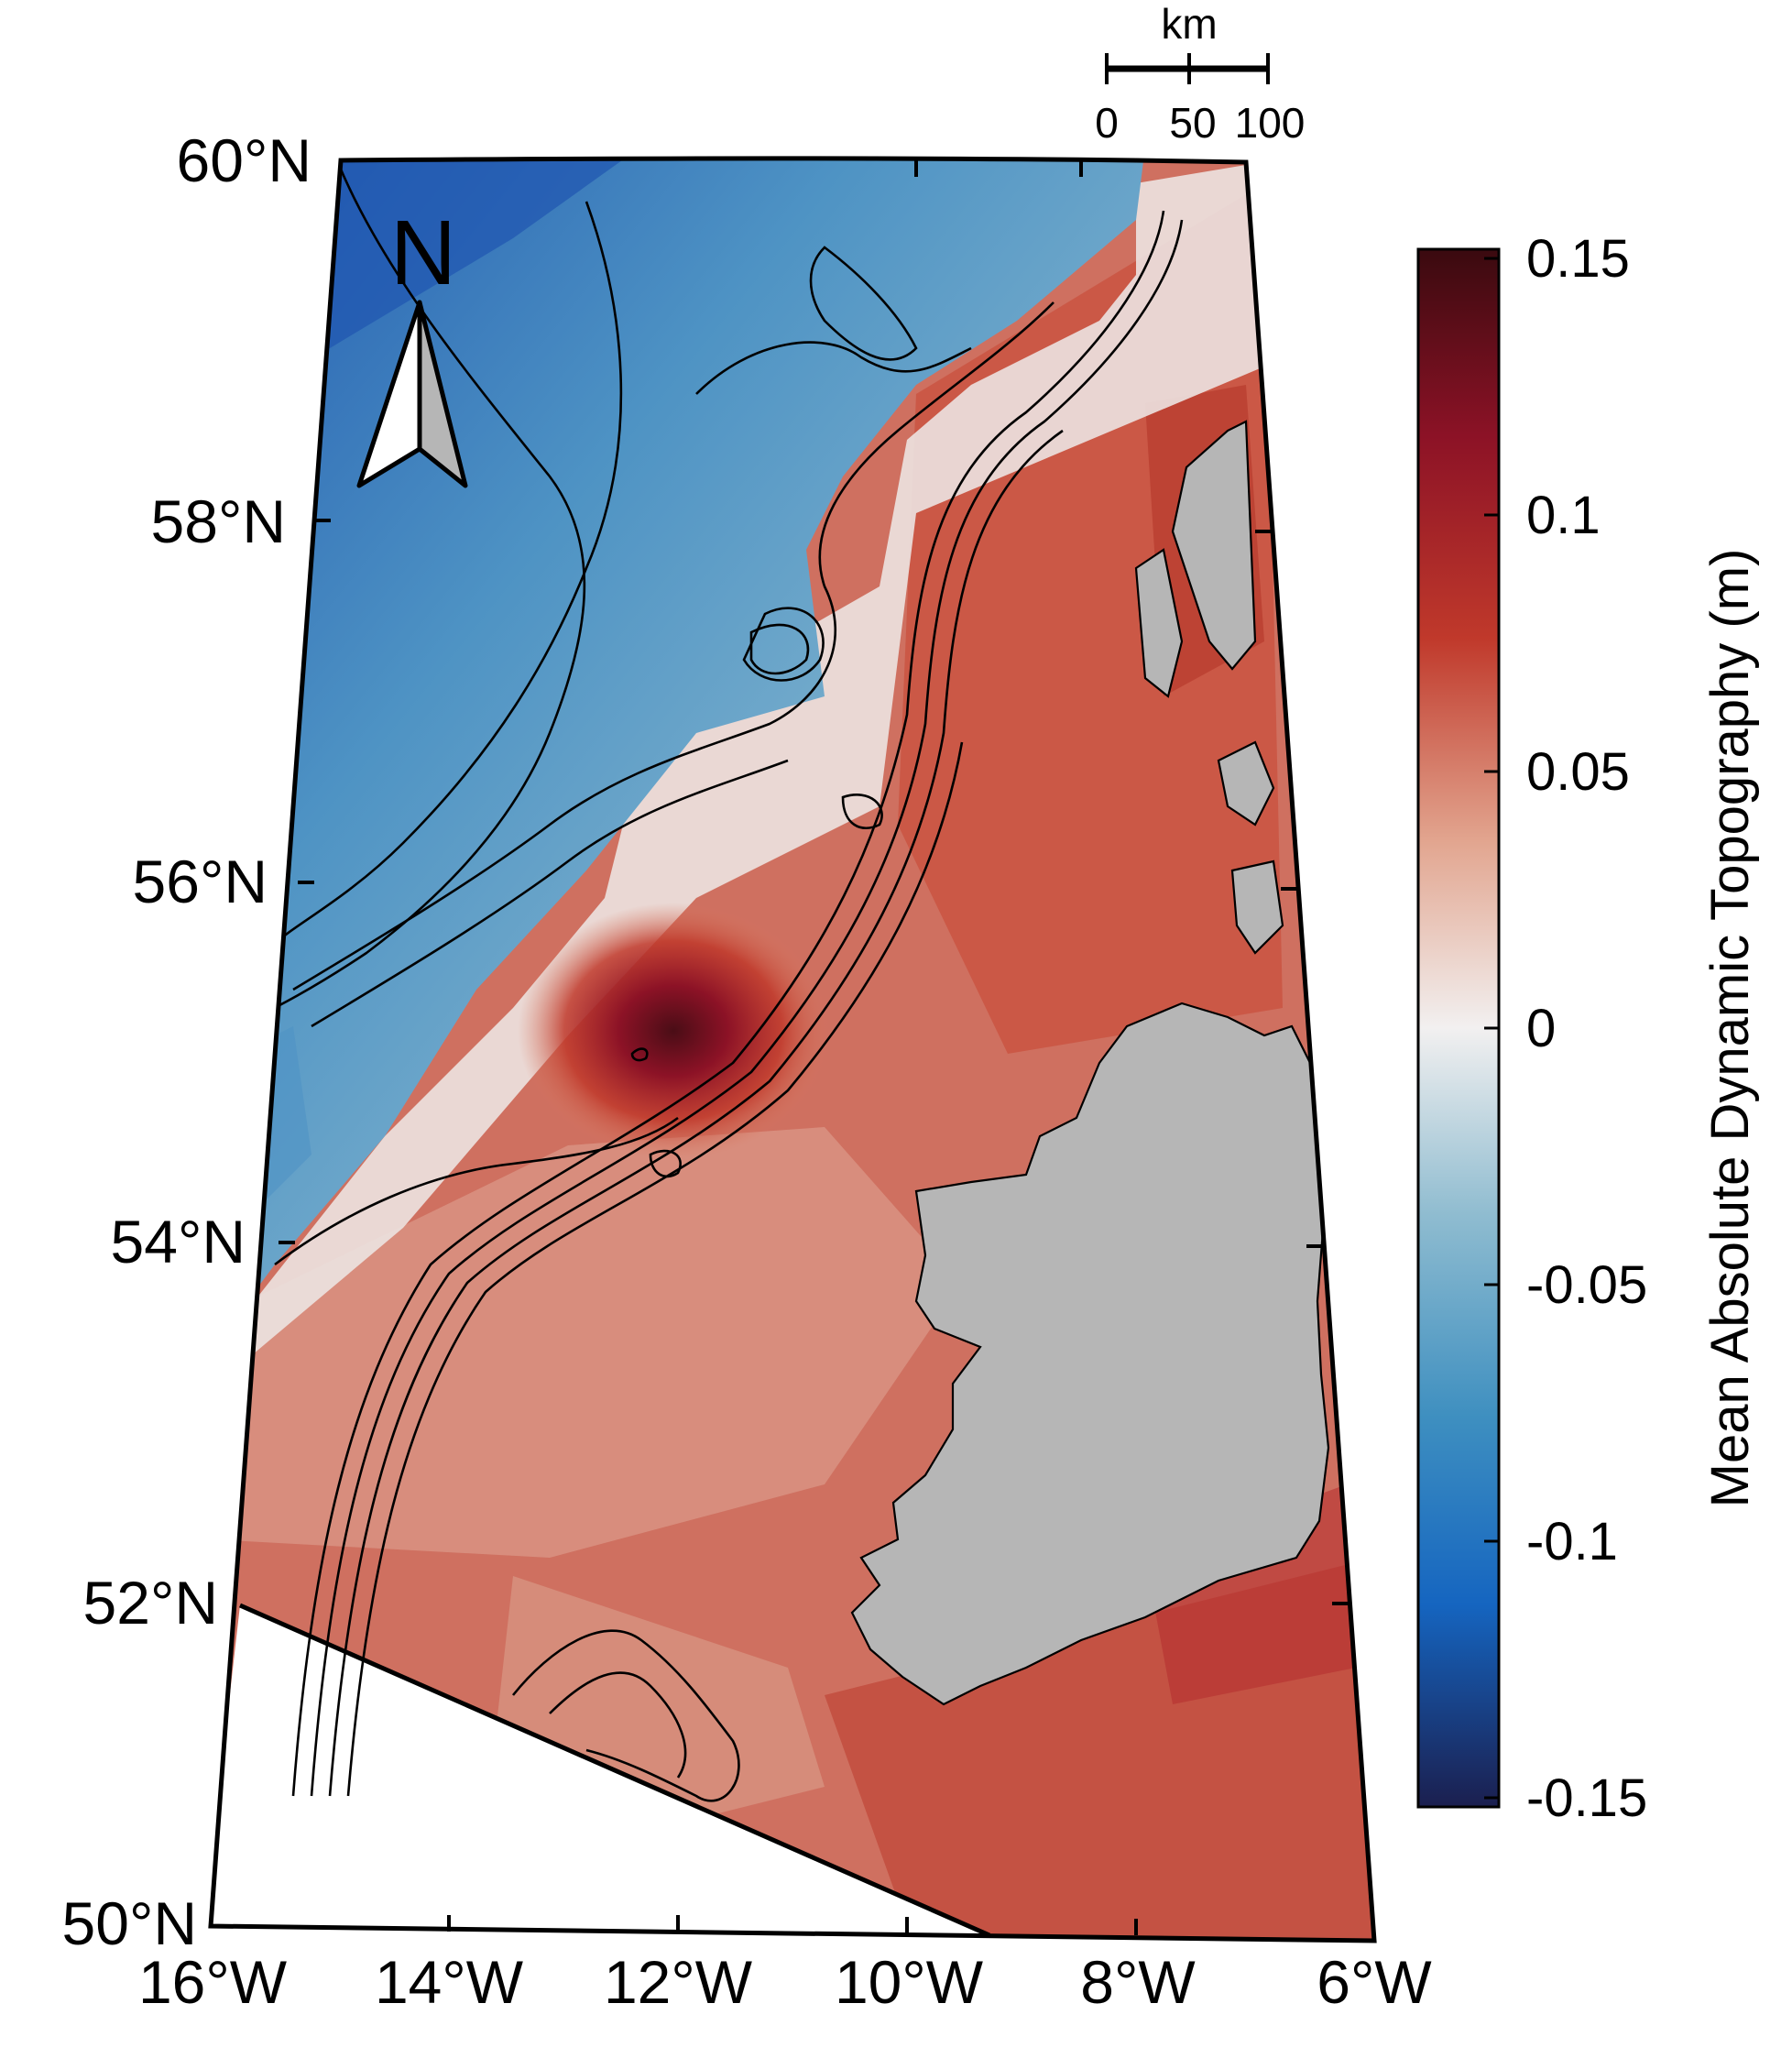 The height and width of the screenshot is (2069, 1792). I want to click on north-arrow-label: N, so click(423, 253).